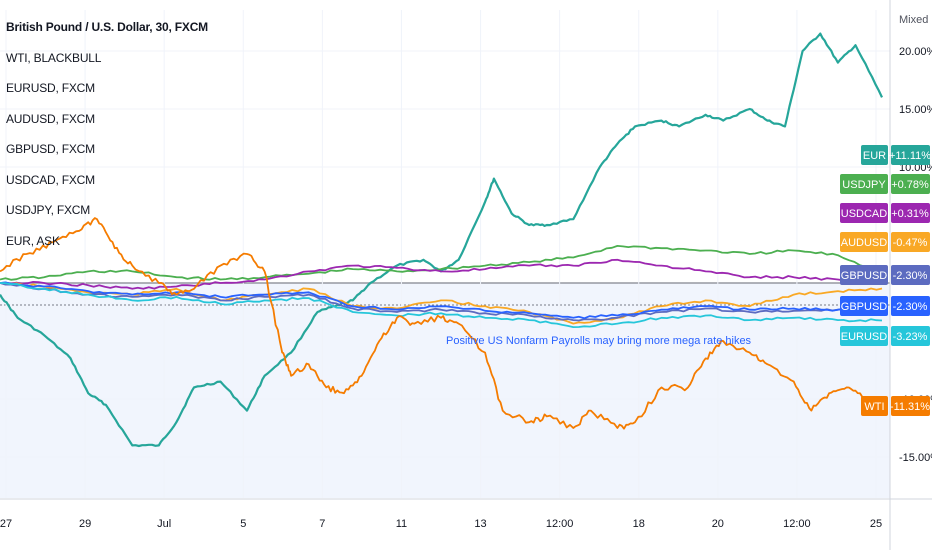 The image size is (932, 550). I want to click on badge-name: USDJPY, so click(864, 185).